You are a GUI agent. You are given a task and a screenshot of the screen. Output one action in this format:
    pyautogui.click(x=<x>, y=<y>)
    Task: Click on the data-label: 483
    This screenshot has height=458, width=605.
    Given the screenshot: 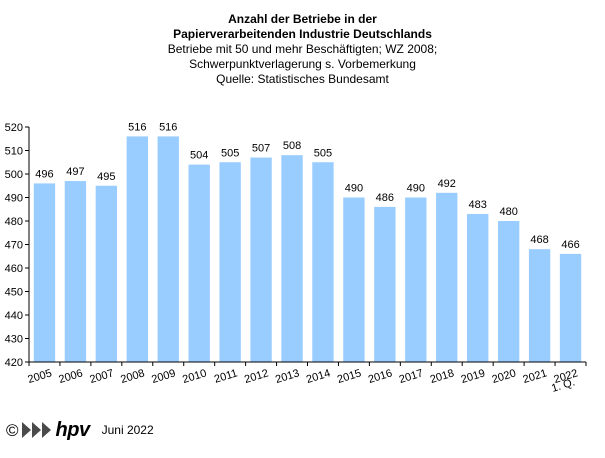 What is the action you would take?
    pyautogui.click(x=478, y=205)
    